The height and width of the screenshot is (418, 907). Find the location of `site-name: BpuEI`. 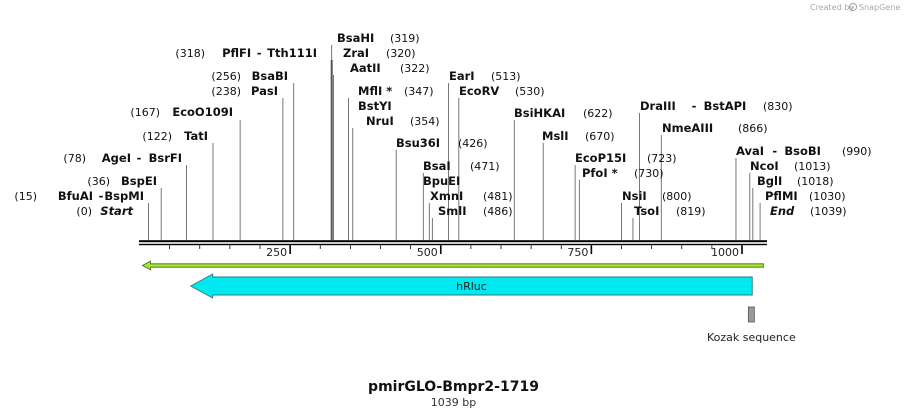

site-name: BpuEI is located at coordinates (441, 181).